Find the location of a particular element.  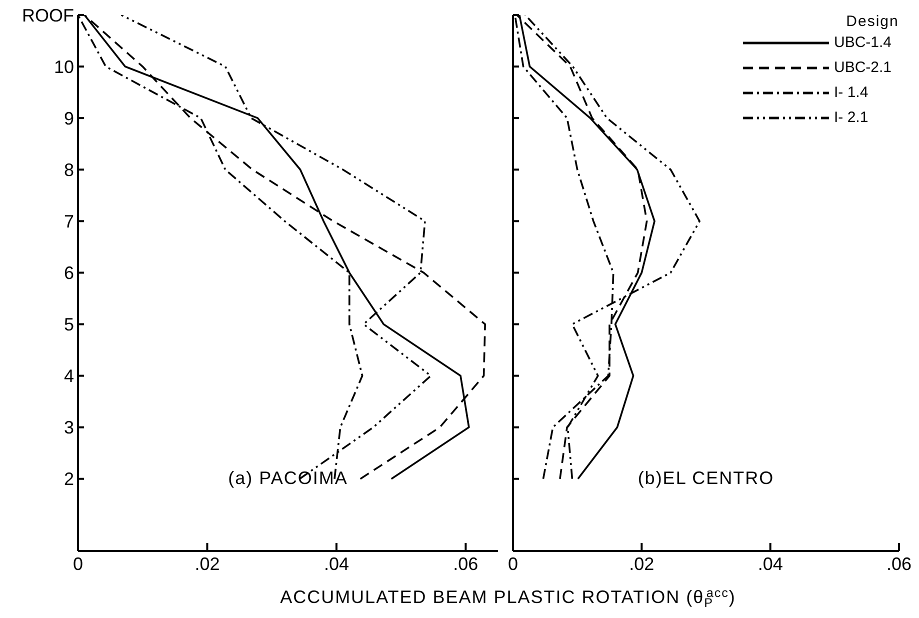

y-tick-label: ROOF is located at coordinates (48, 15).